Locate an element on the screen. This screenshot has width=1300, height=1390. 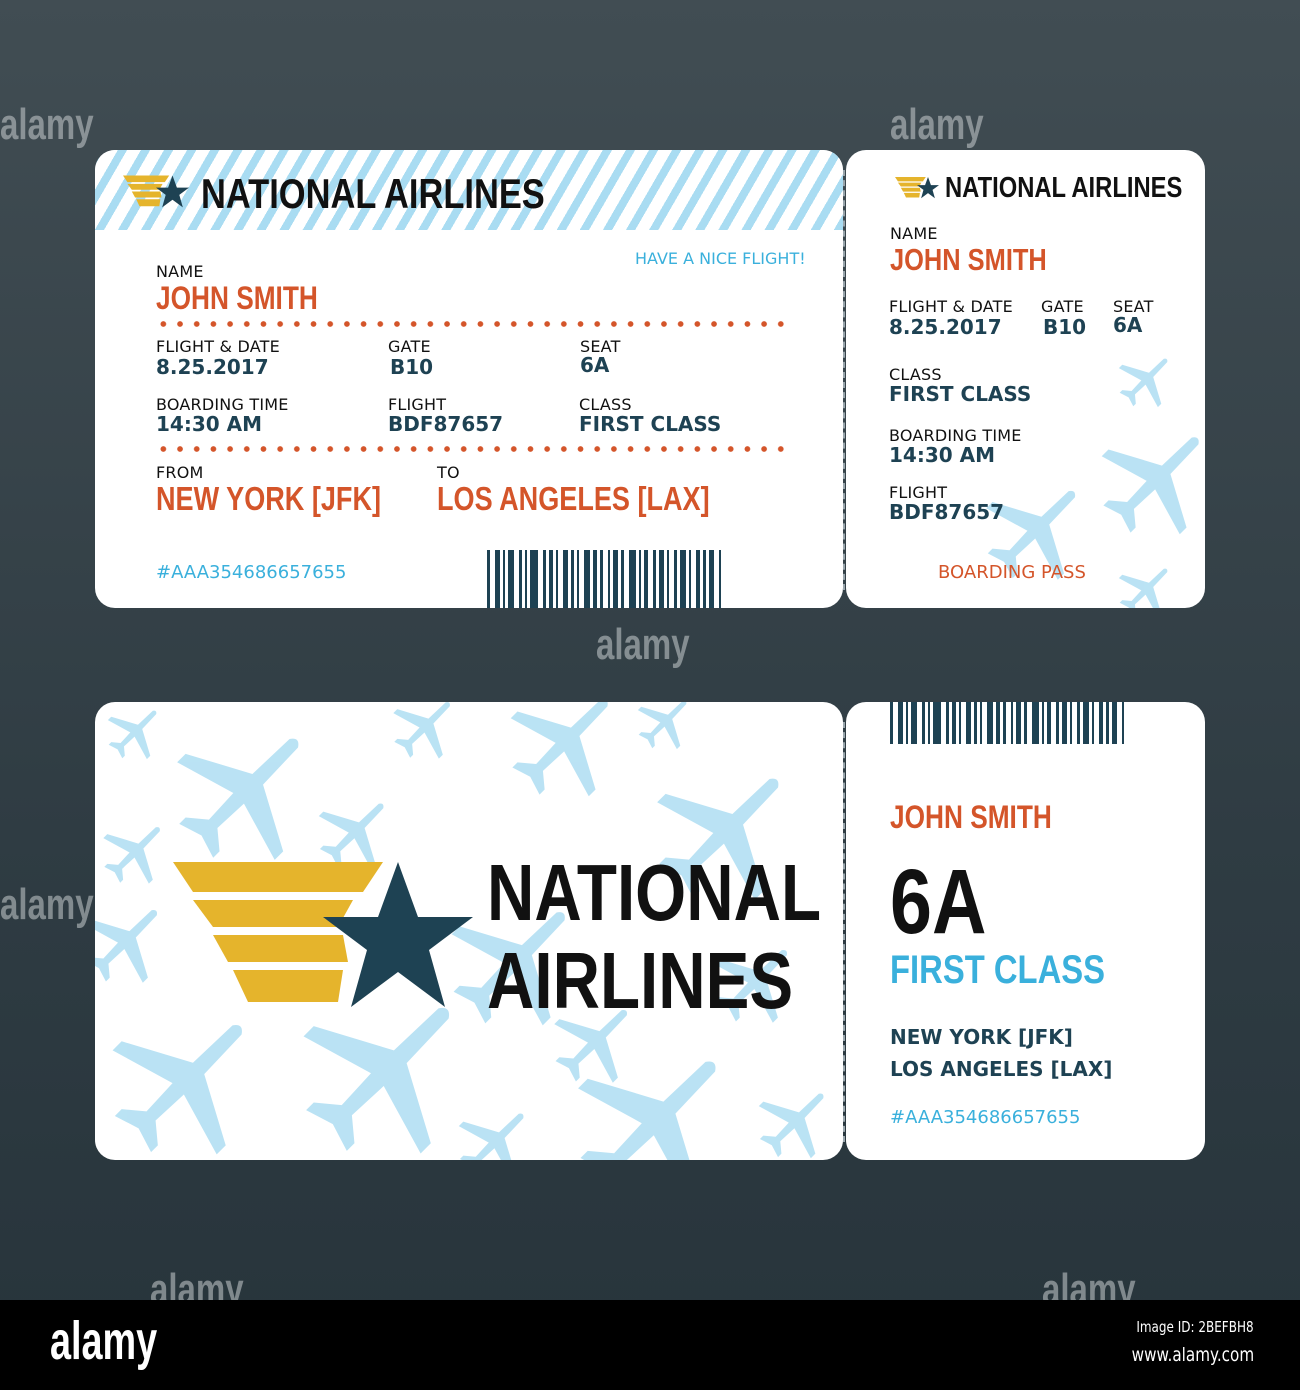
footer-logo: alamy is located at coordinates (104, 1341).